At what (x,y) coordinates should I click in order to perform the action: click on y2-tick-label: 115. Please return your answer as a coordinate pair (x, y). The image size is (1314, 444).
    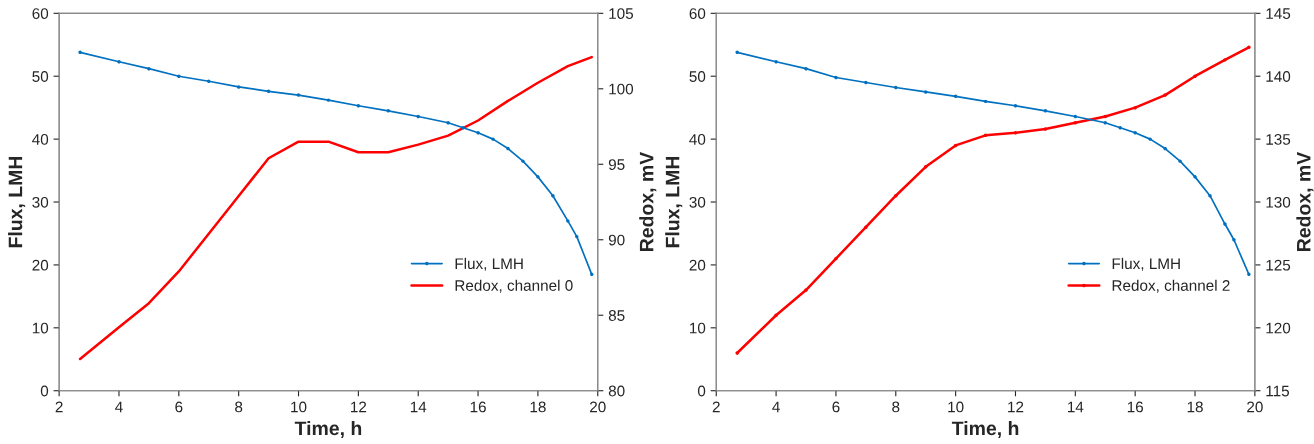
    Looking at the image, I should click on (1278, 391).